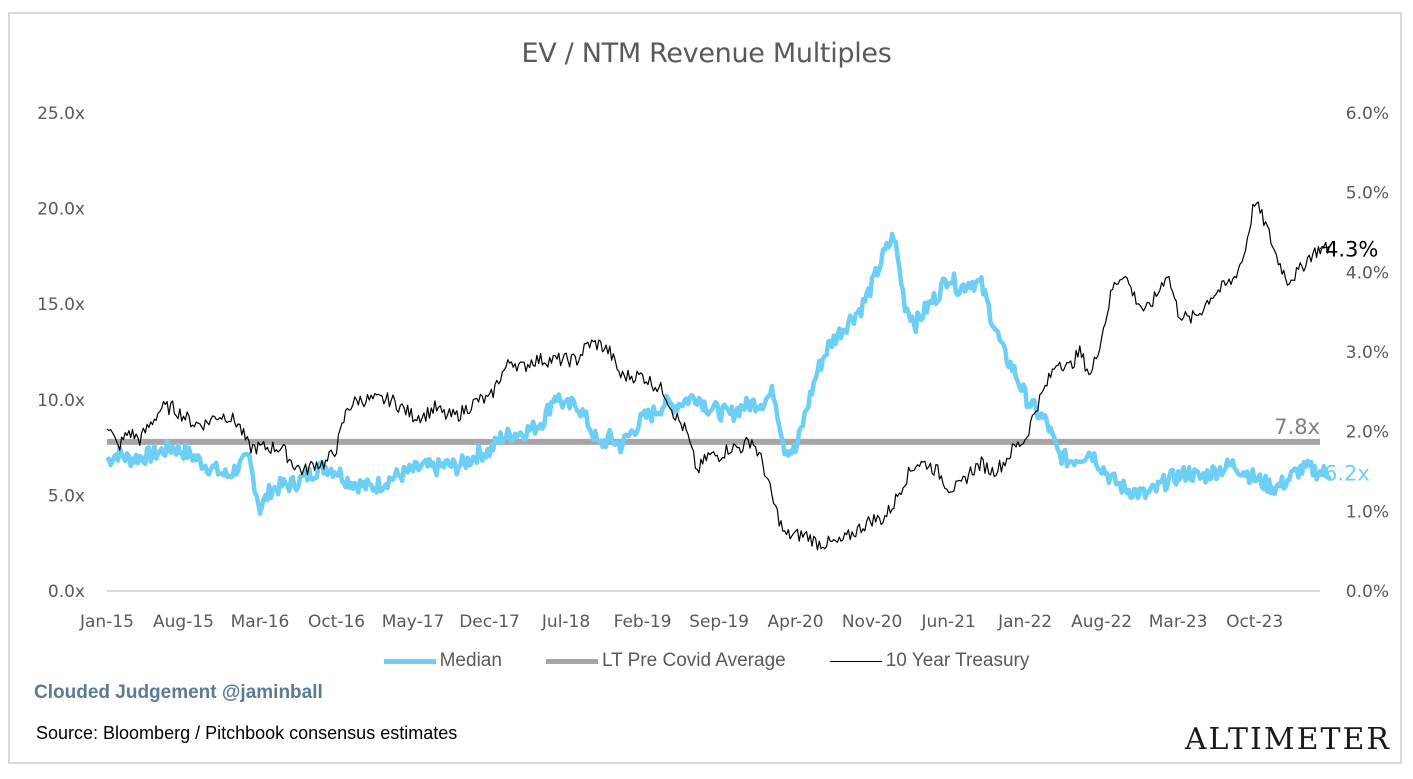 The width and height of the screenshot is (1413, 779). I want to click on logo-text: ALTIMETER, so click(1287, 739).